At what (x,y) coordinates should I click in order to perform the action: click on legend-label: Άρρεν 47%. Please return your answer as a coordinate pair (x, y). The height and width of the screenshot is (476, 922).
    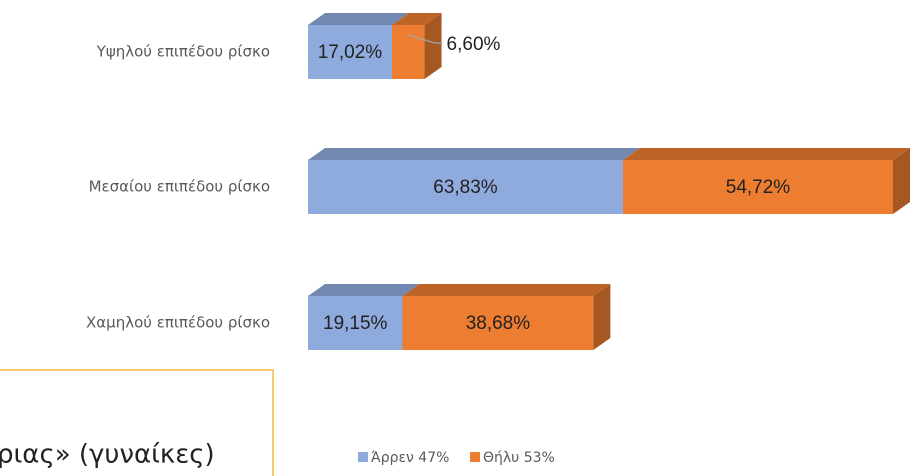
    Looking at the image, I should click on (410, 458).